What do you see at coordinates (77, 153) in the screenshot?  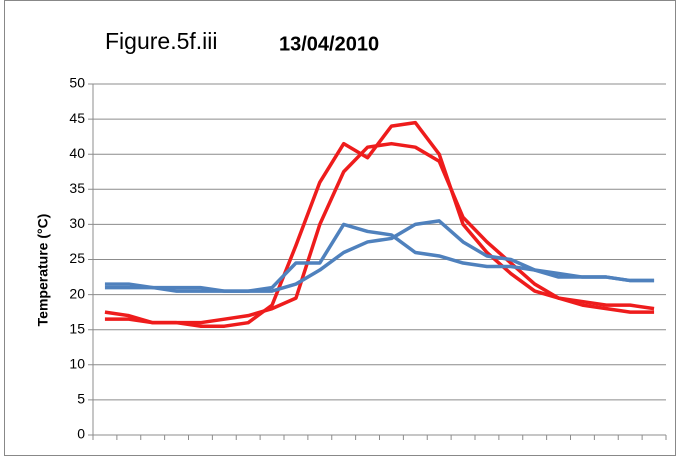 I see `y-tick-label: 40` at bounding box center [77, 153].